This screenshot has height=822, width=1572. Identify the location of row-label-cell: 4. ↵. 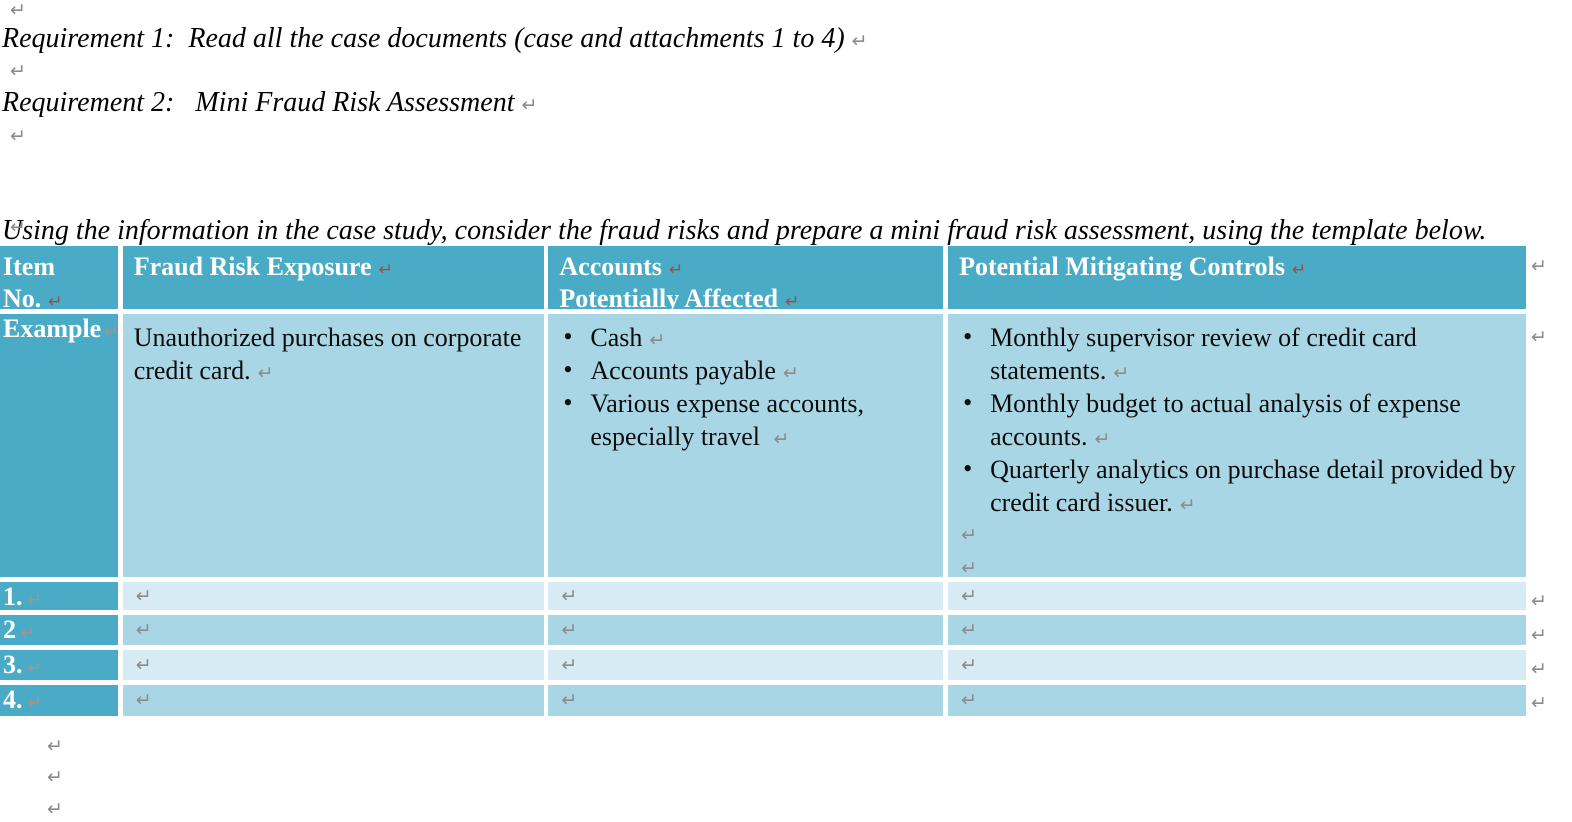
(59, 700).